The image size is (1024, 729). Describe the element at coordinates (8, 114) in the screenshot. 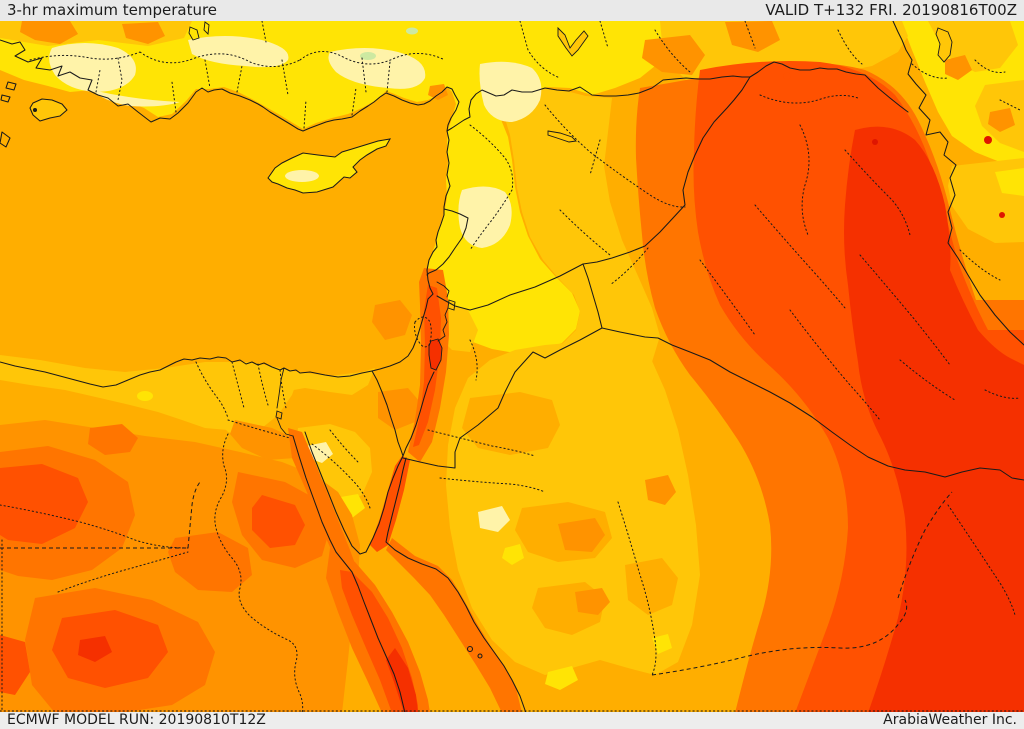

I see `island-small` at that location.